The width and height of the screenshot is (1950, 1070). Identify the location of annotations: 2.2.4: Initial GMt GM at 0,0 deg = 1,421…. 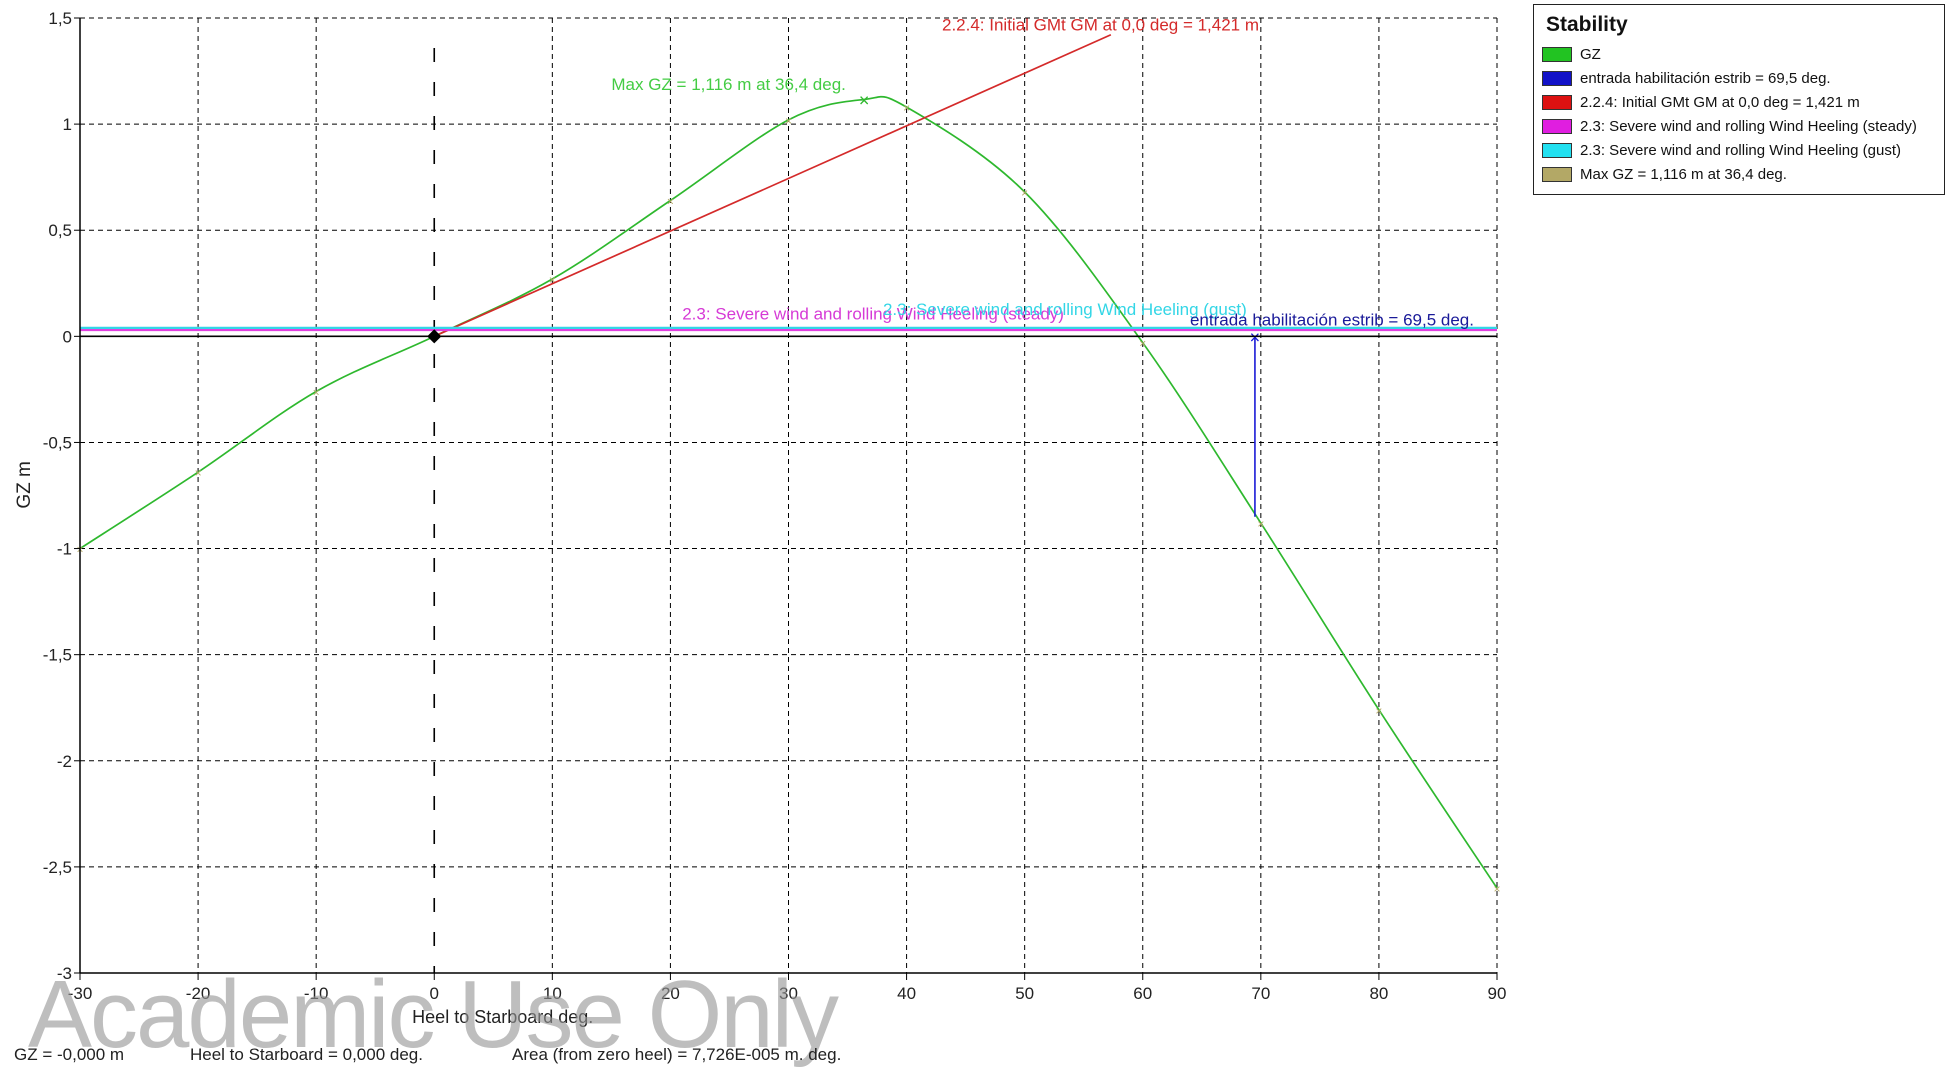
(1042, 173).